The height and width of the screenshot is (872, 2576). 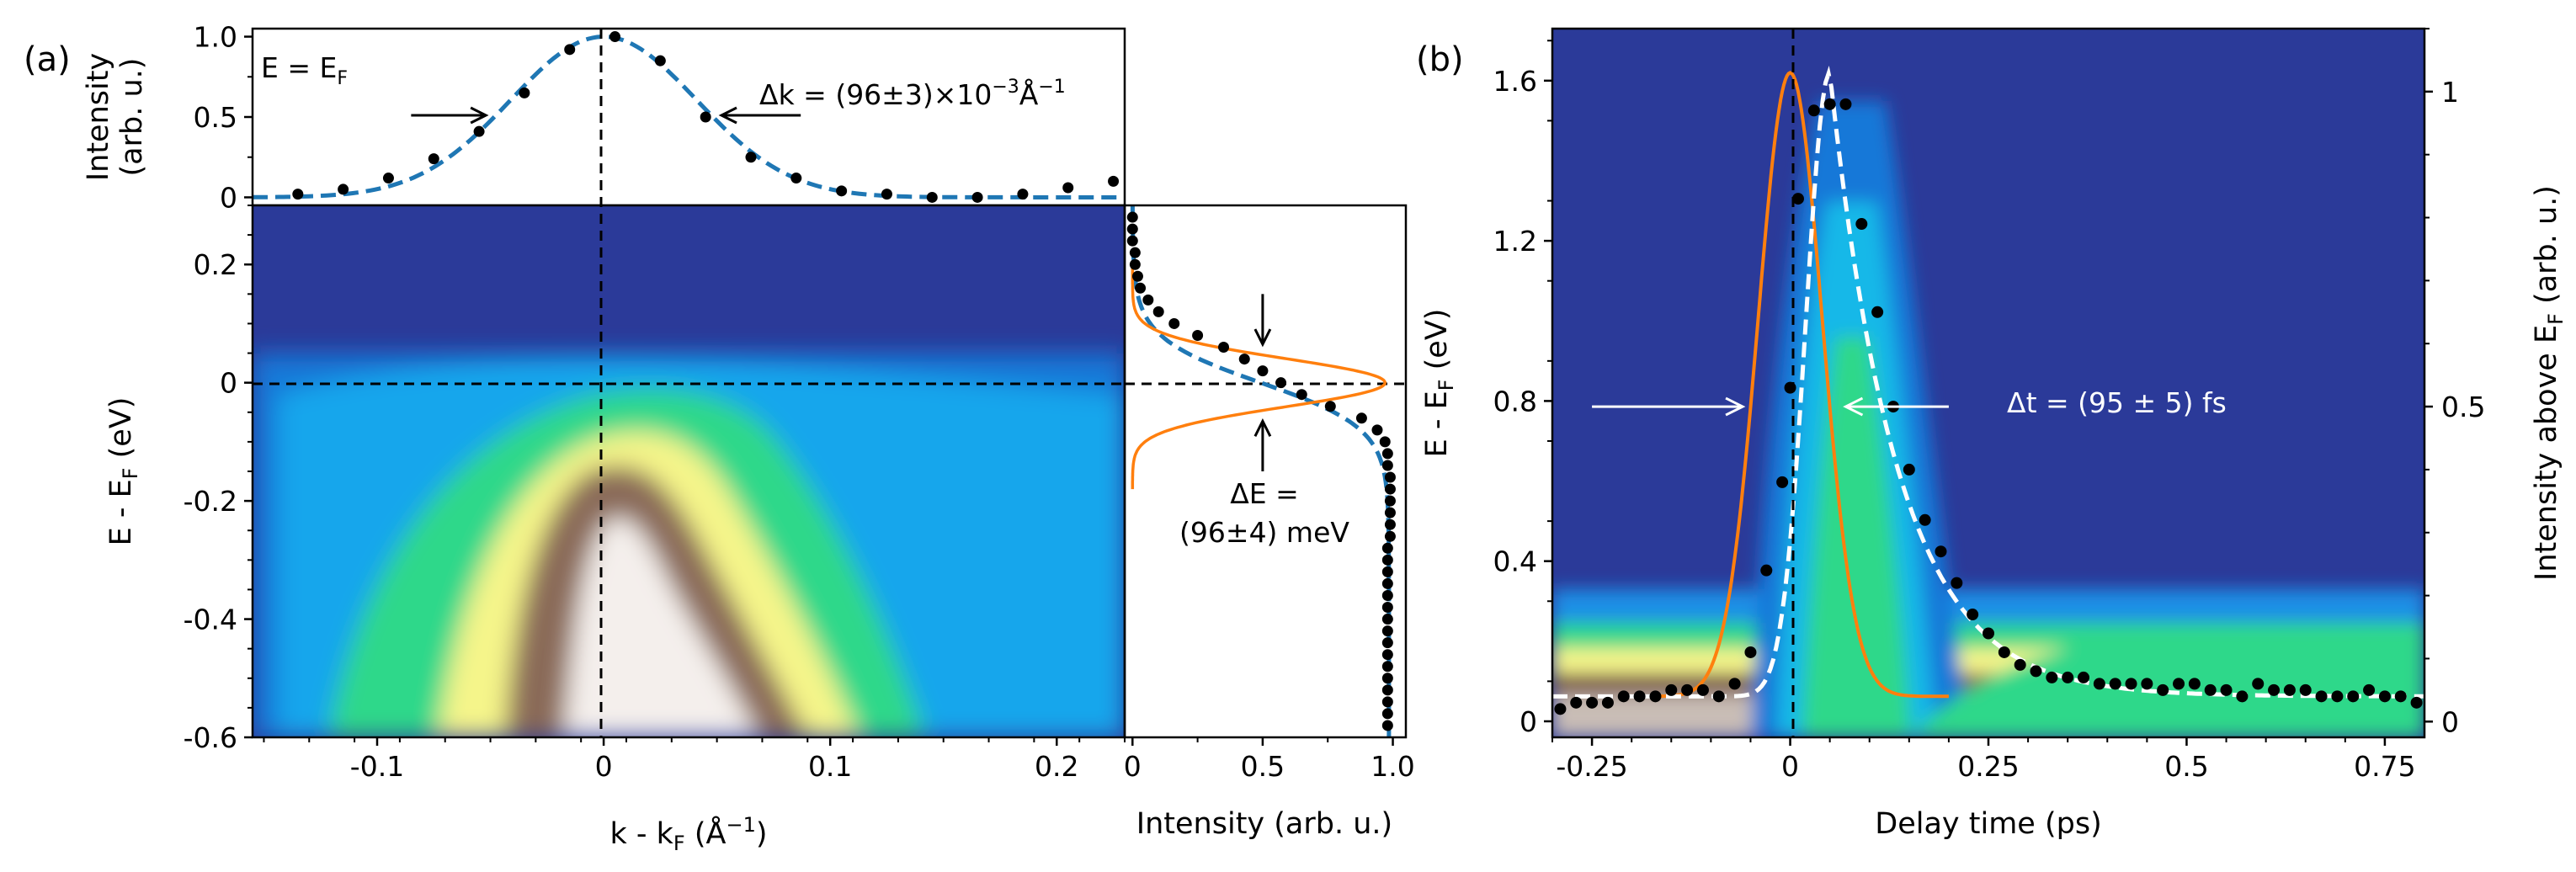 What do you see at coordinates (1515, 242) in the screenshot?
I see `b-ytick-left-label: 1.2` at bounding box center [1515, 242].